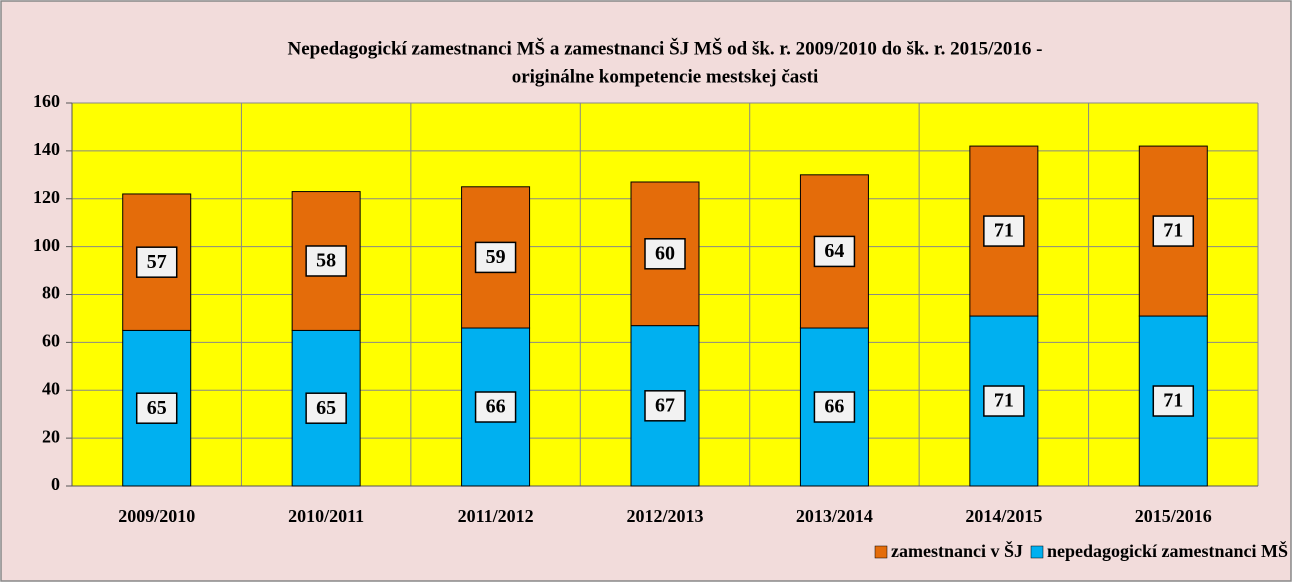 This screenshot has height=582, width=1292. I want to click on x-tick-label: 2013/2014, so click(834, 516).